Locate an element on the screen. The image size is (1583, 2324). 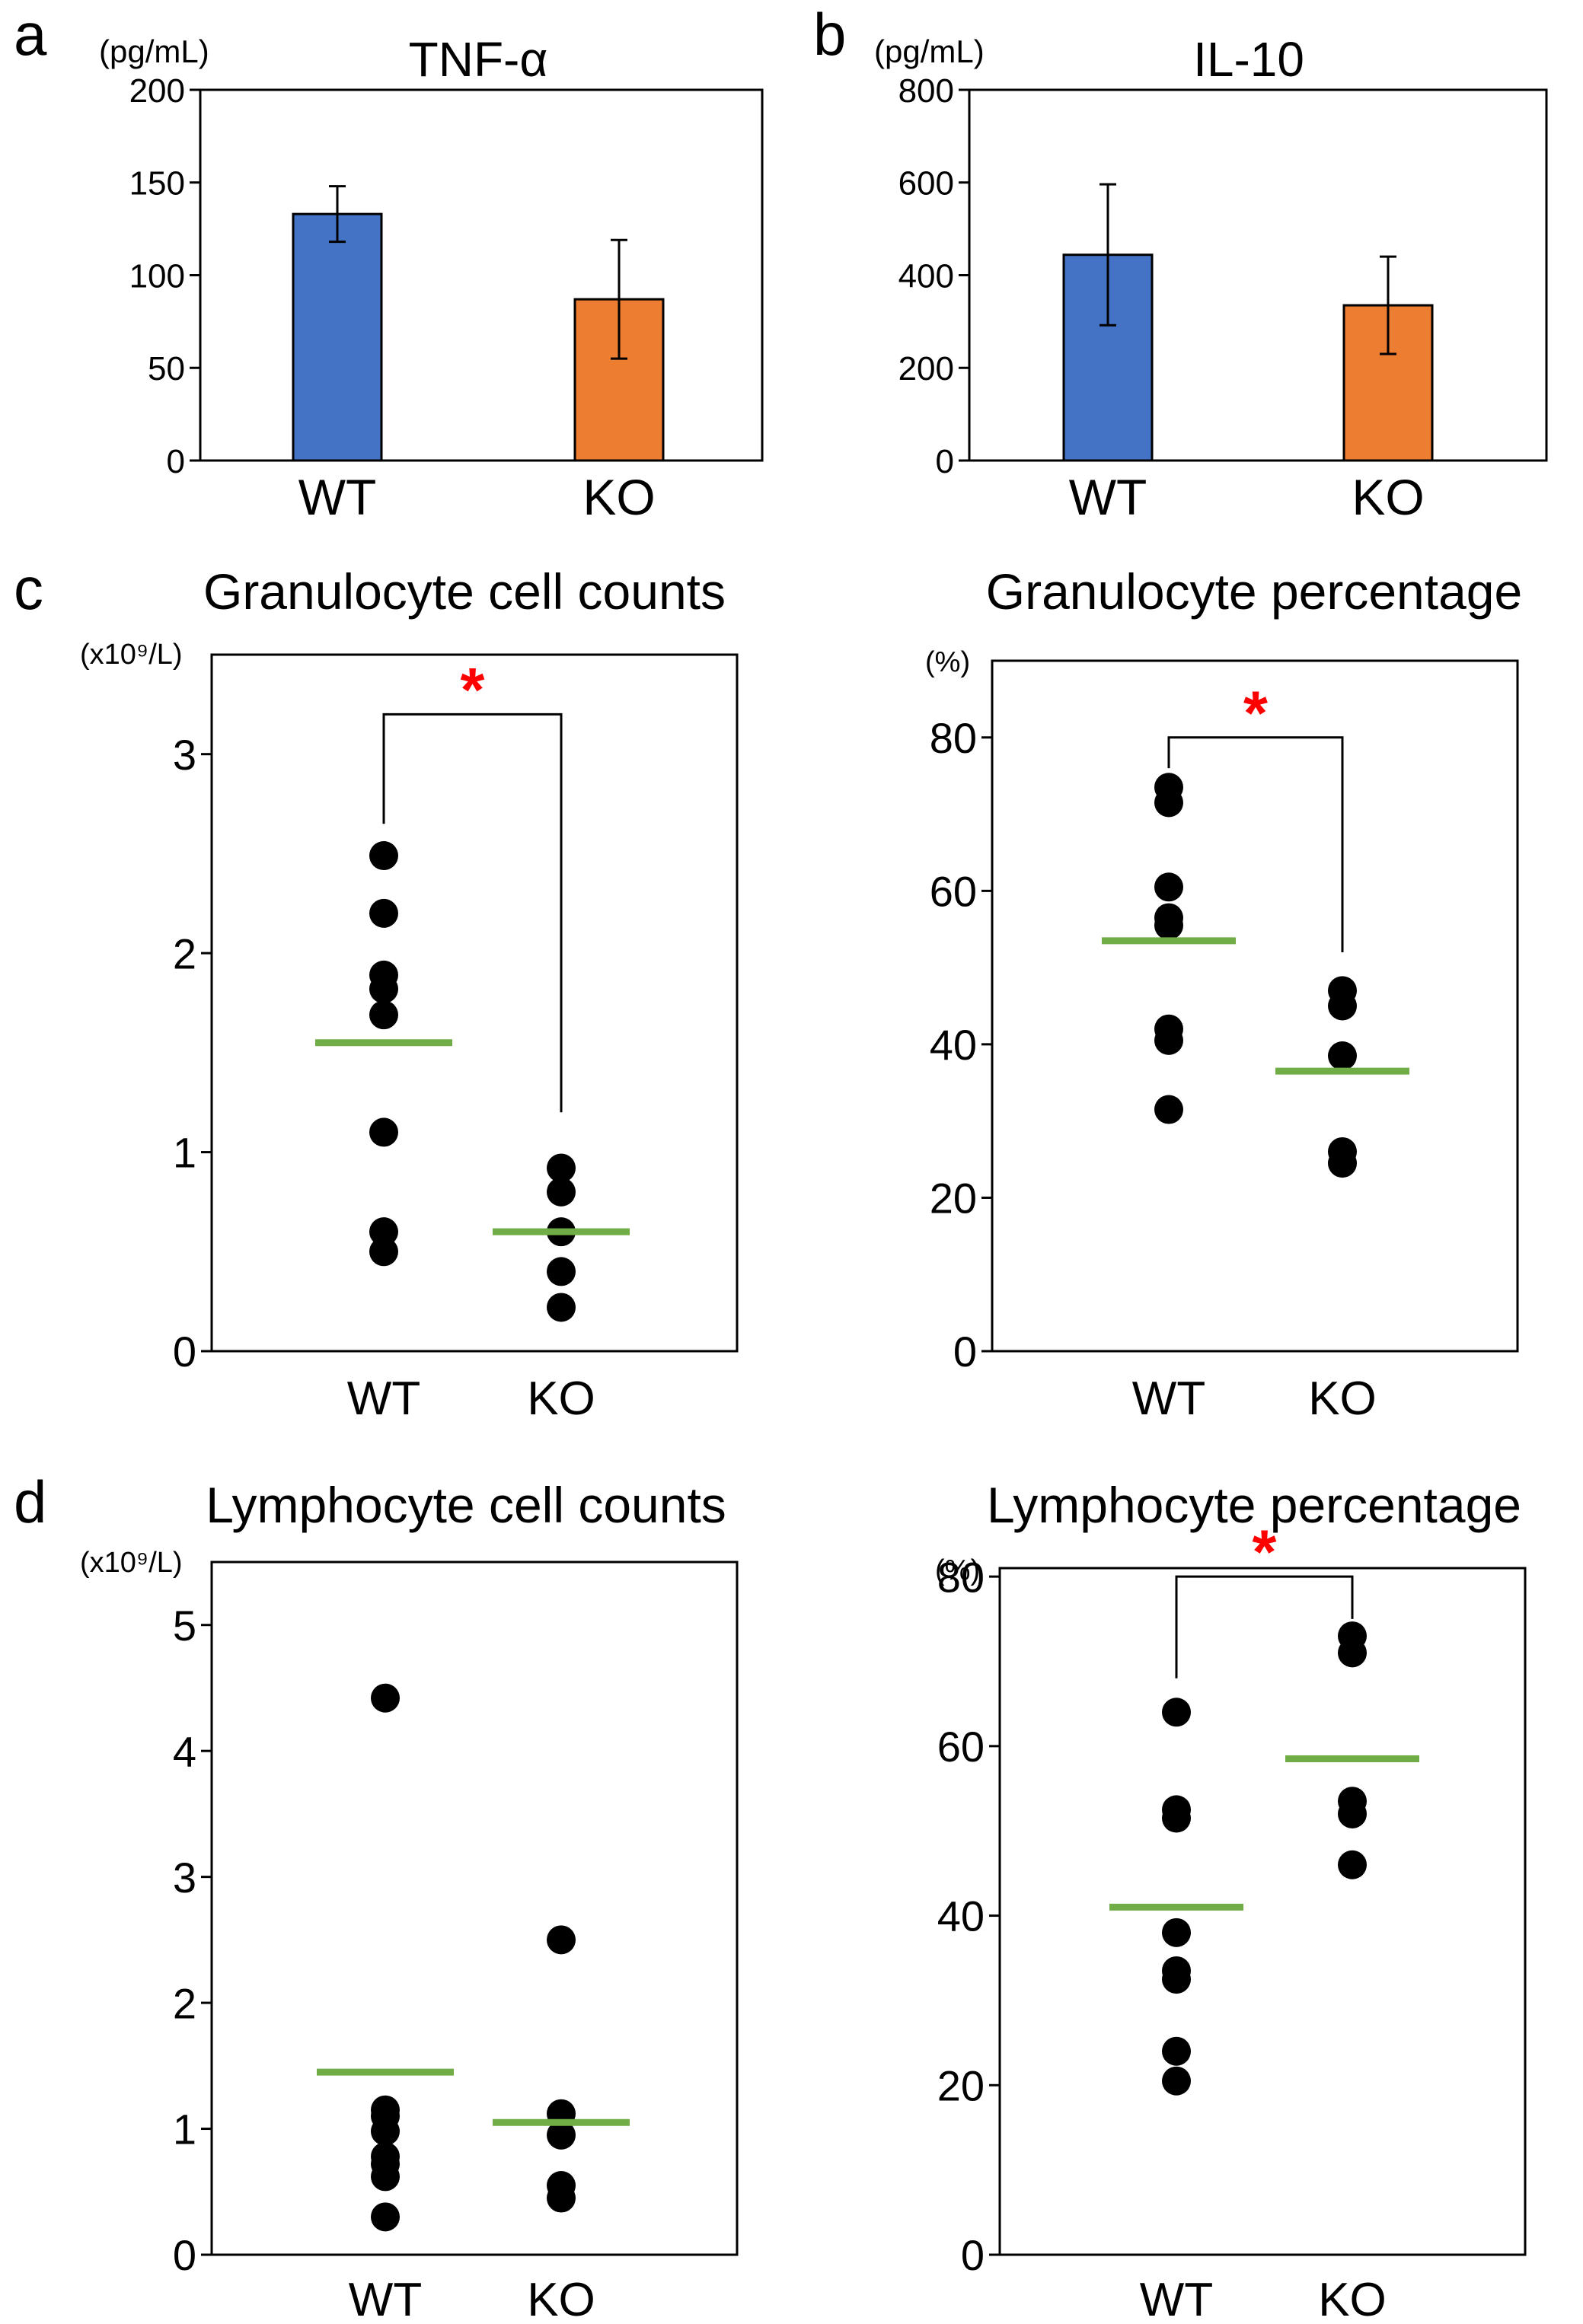
y-tick-label: 5 is located at coordinates (184, 1626).